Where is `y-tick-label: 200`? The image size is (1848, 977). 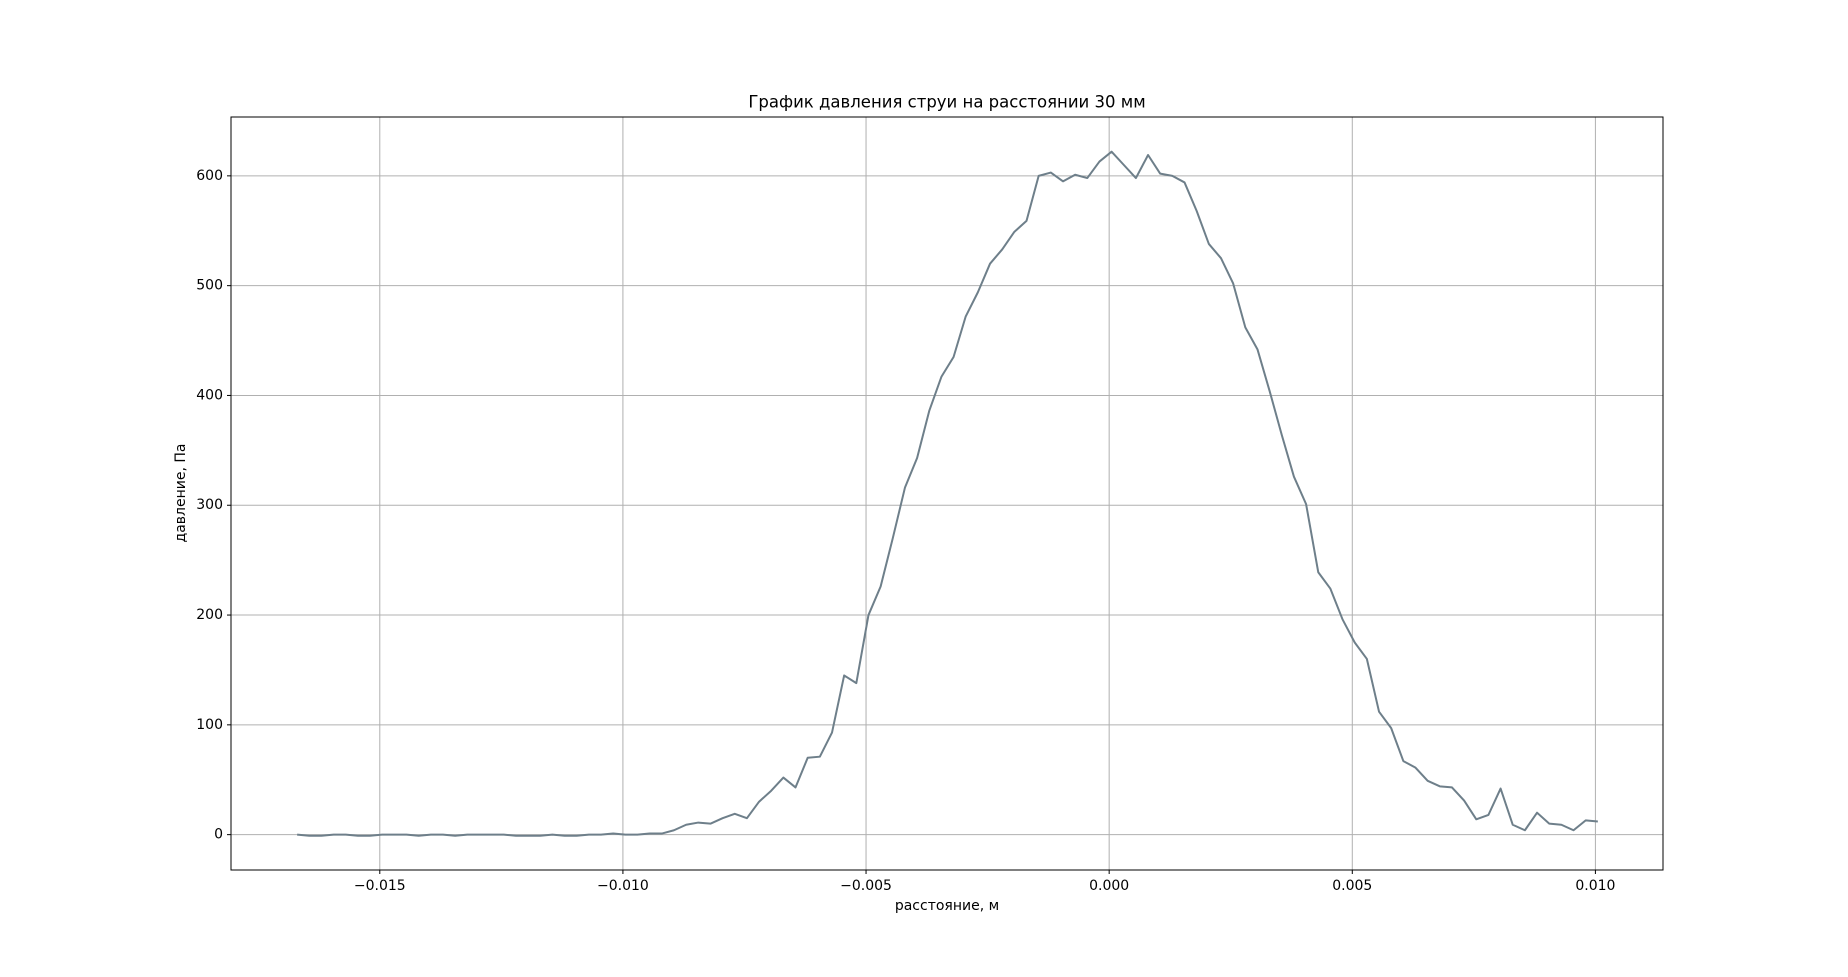
y-tick-label: 200 is located at coordinates (209, 615).